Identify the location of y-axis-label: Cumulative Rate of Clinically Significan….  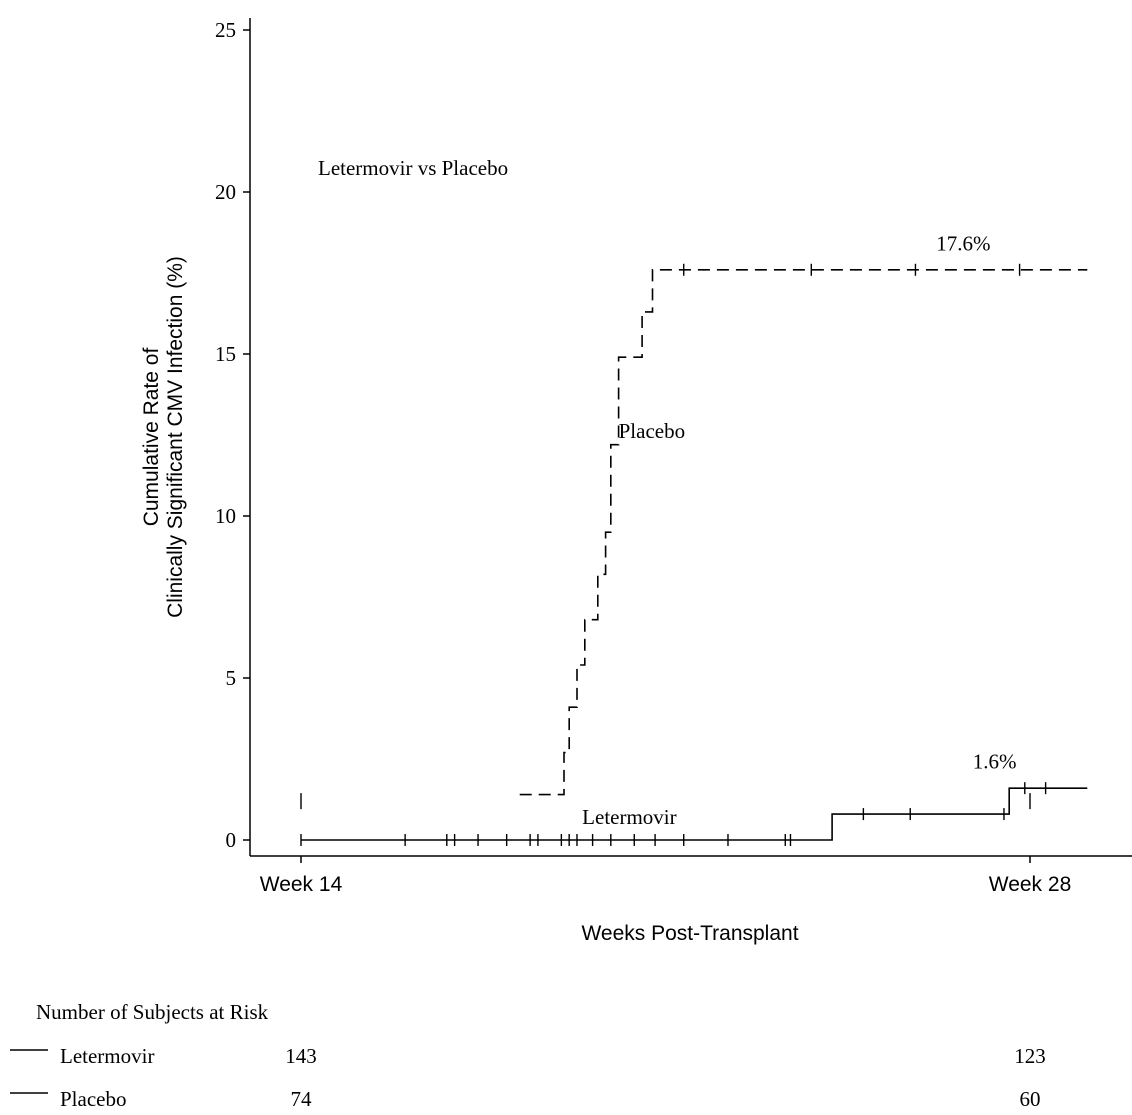
(163, 437).